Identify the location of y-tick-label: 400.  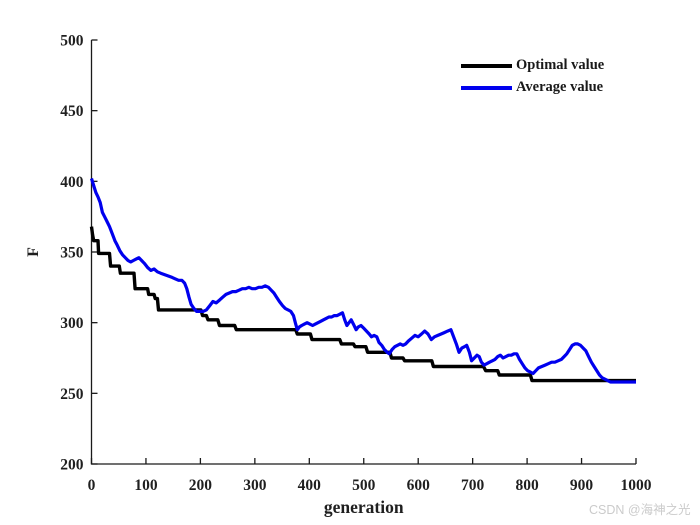
(72, 182).